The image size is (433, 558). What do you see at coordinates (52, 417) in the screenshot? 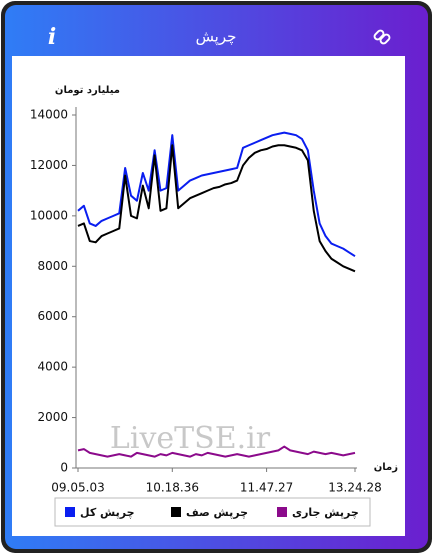
I see `y-tick-label: 2000` at bounding box center [52, 417].